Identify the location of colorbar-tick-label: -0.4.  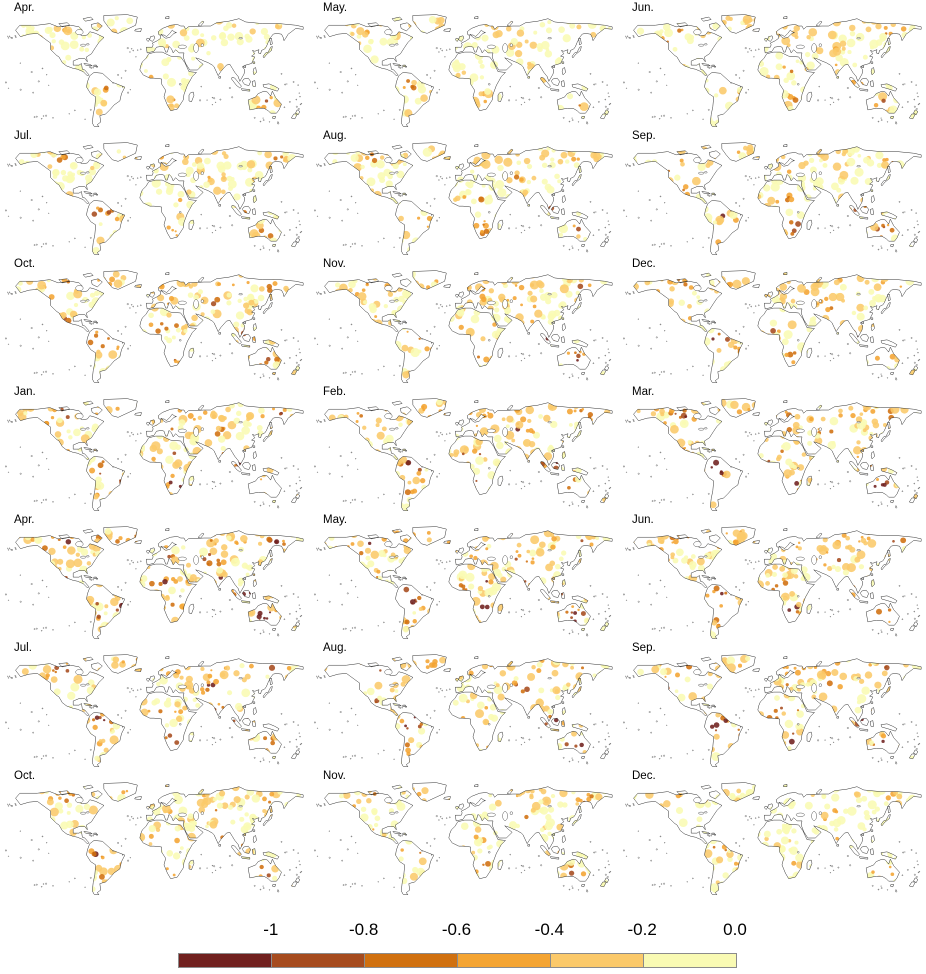
(549, 929).